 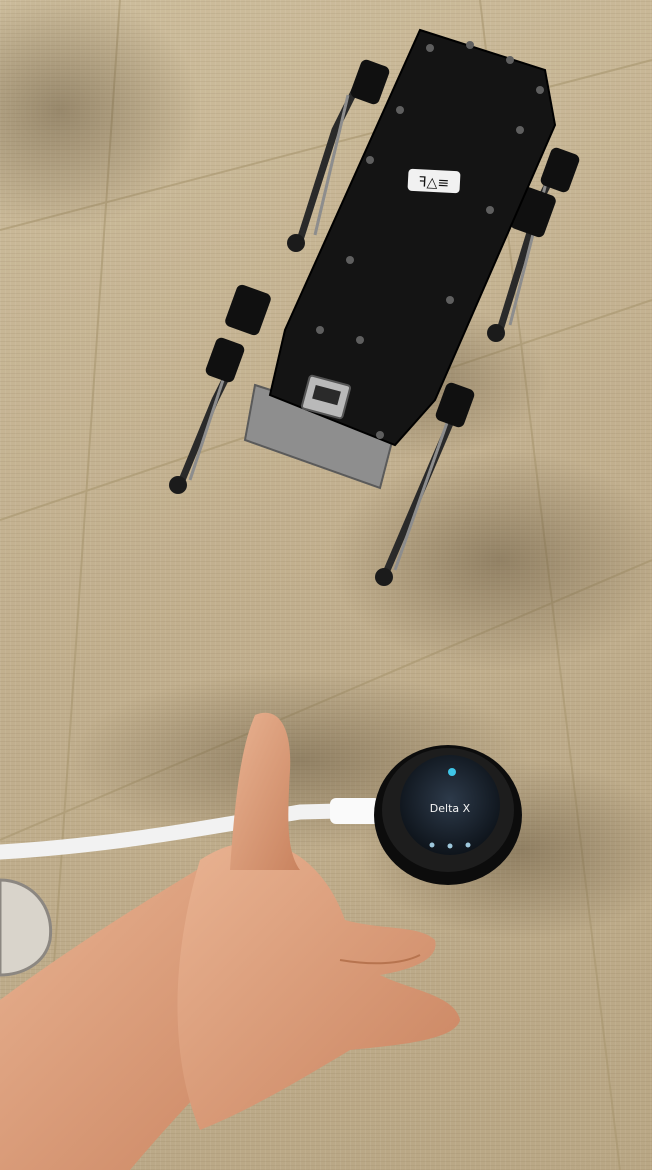 What do you see at coordinates (450, 845) in the screenshot?
I see `speaker-screen-icons` at bounding box center [450, 845].